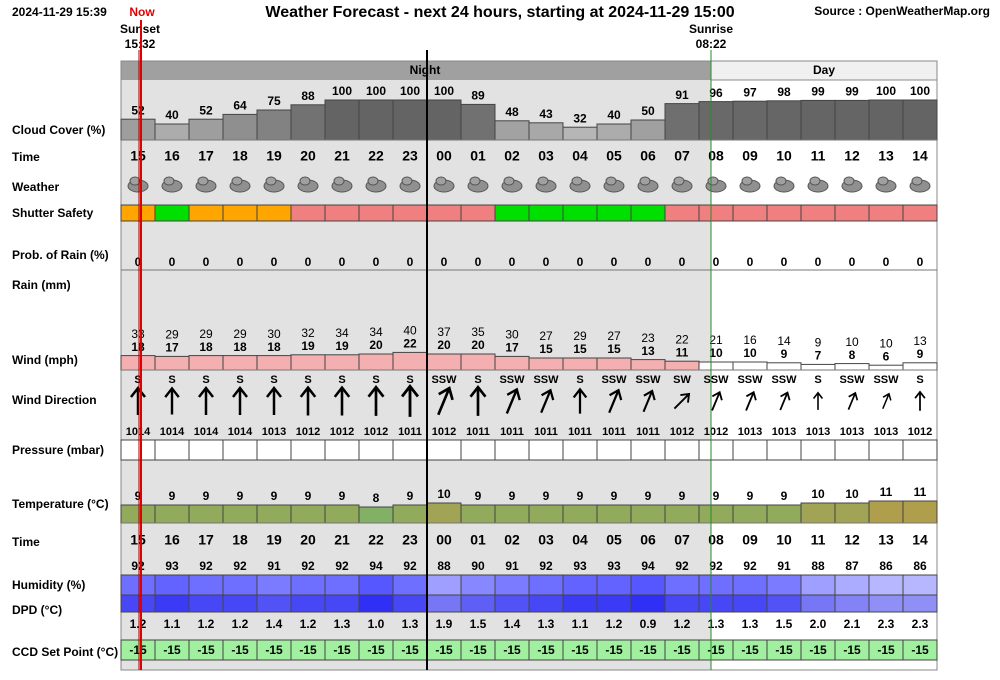  What do you see at coordinates (172, 566) in the screenshot?
I see `humidity-value: 93` at bounding box center [172, 566].